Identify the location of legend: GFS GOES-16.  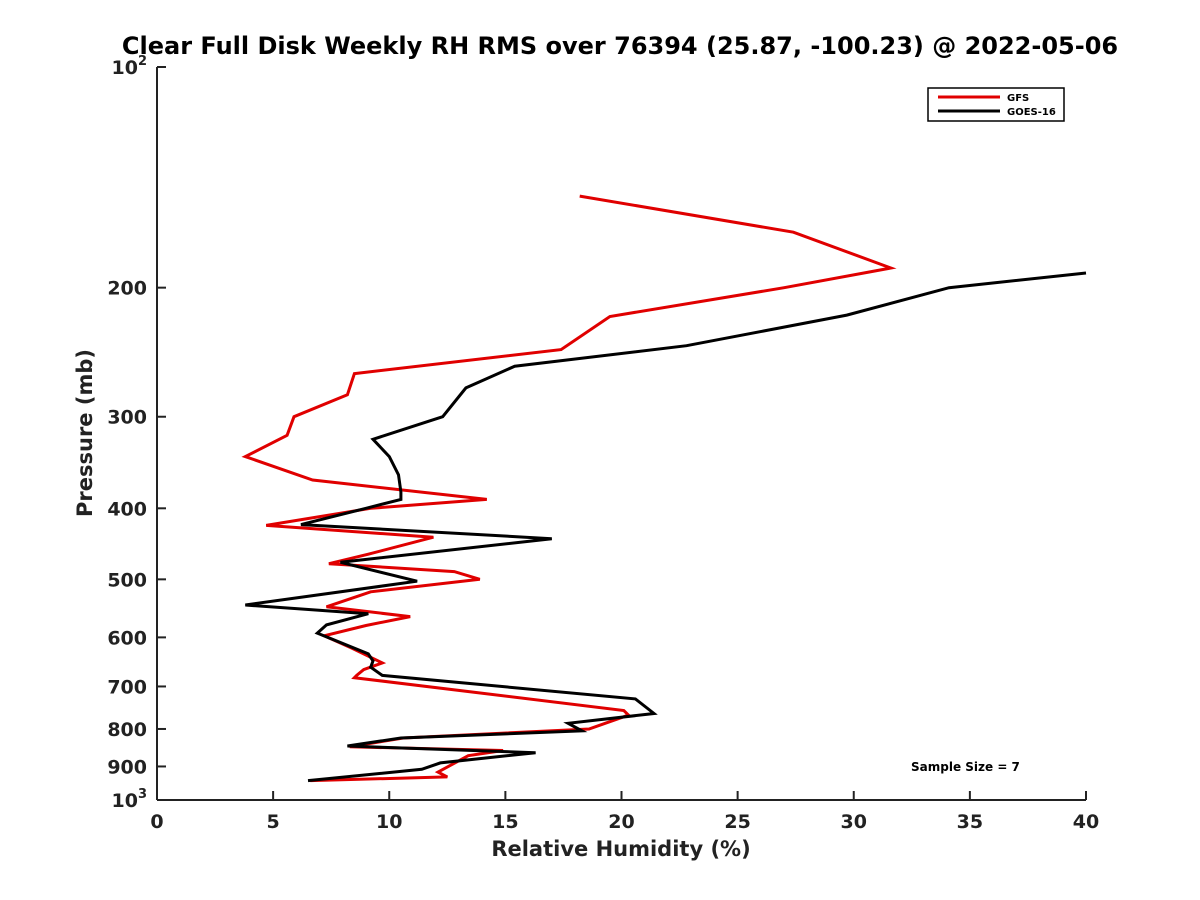
(996, 104).